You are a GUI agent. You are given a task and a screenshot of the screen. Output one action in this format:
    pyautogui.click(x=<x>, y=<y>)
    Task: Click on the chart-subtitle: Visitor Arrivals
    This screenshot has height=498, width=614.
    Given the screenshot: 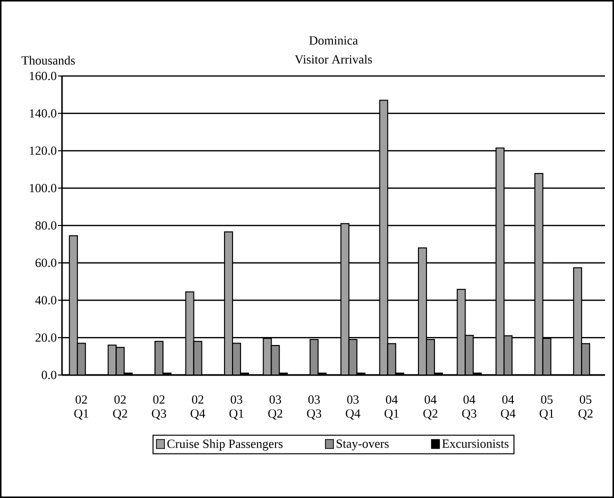 What is the action you would take?
    pyautogui.click(x=333, y=59)
    